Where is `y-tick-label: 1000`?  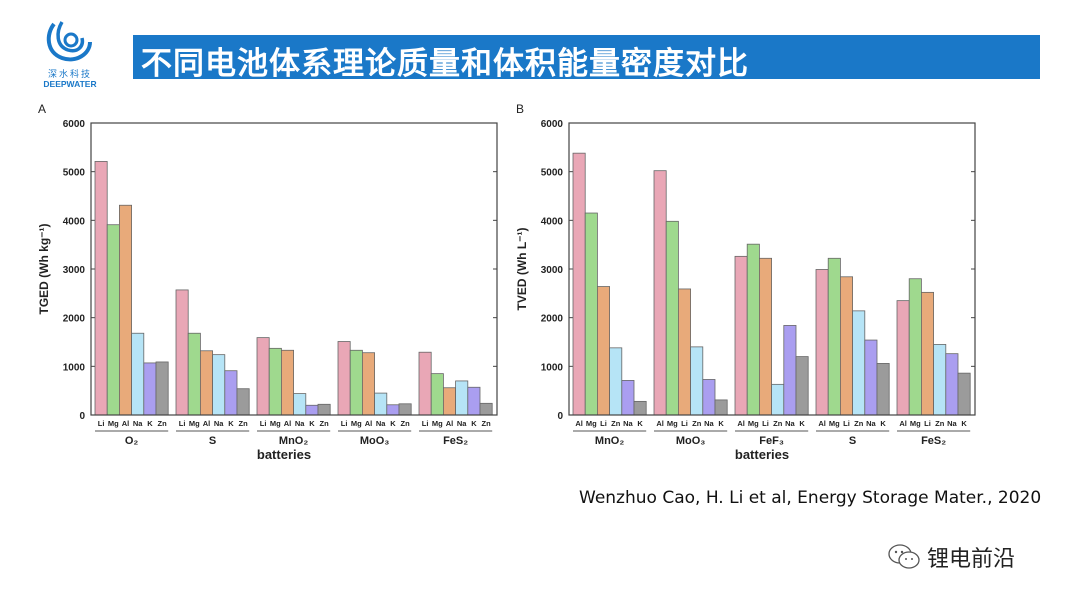
y-tick-label: 1000 is located at coordinates (74, 367).